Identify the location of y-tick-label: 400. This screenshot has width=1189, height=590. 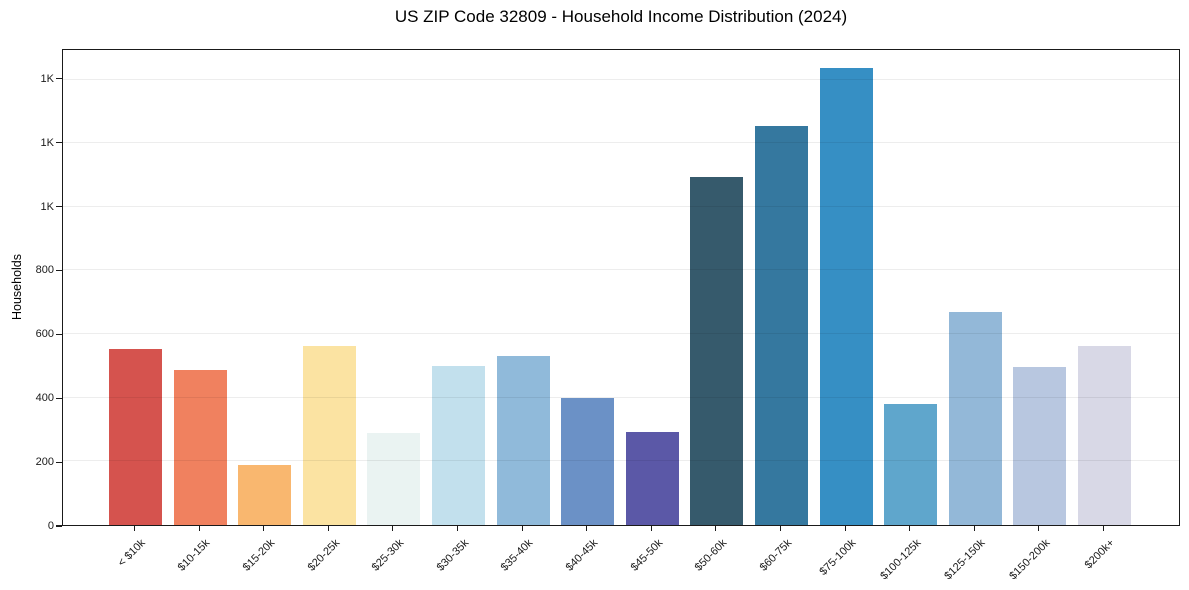
(44, 398).